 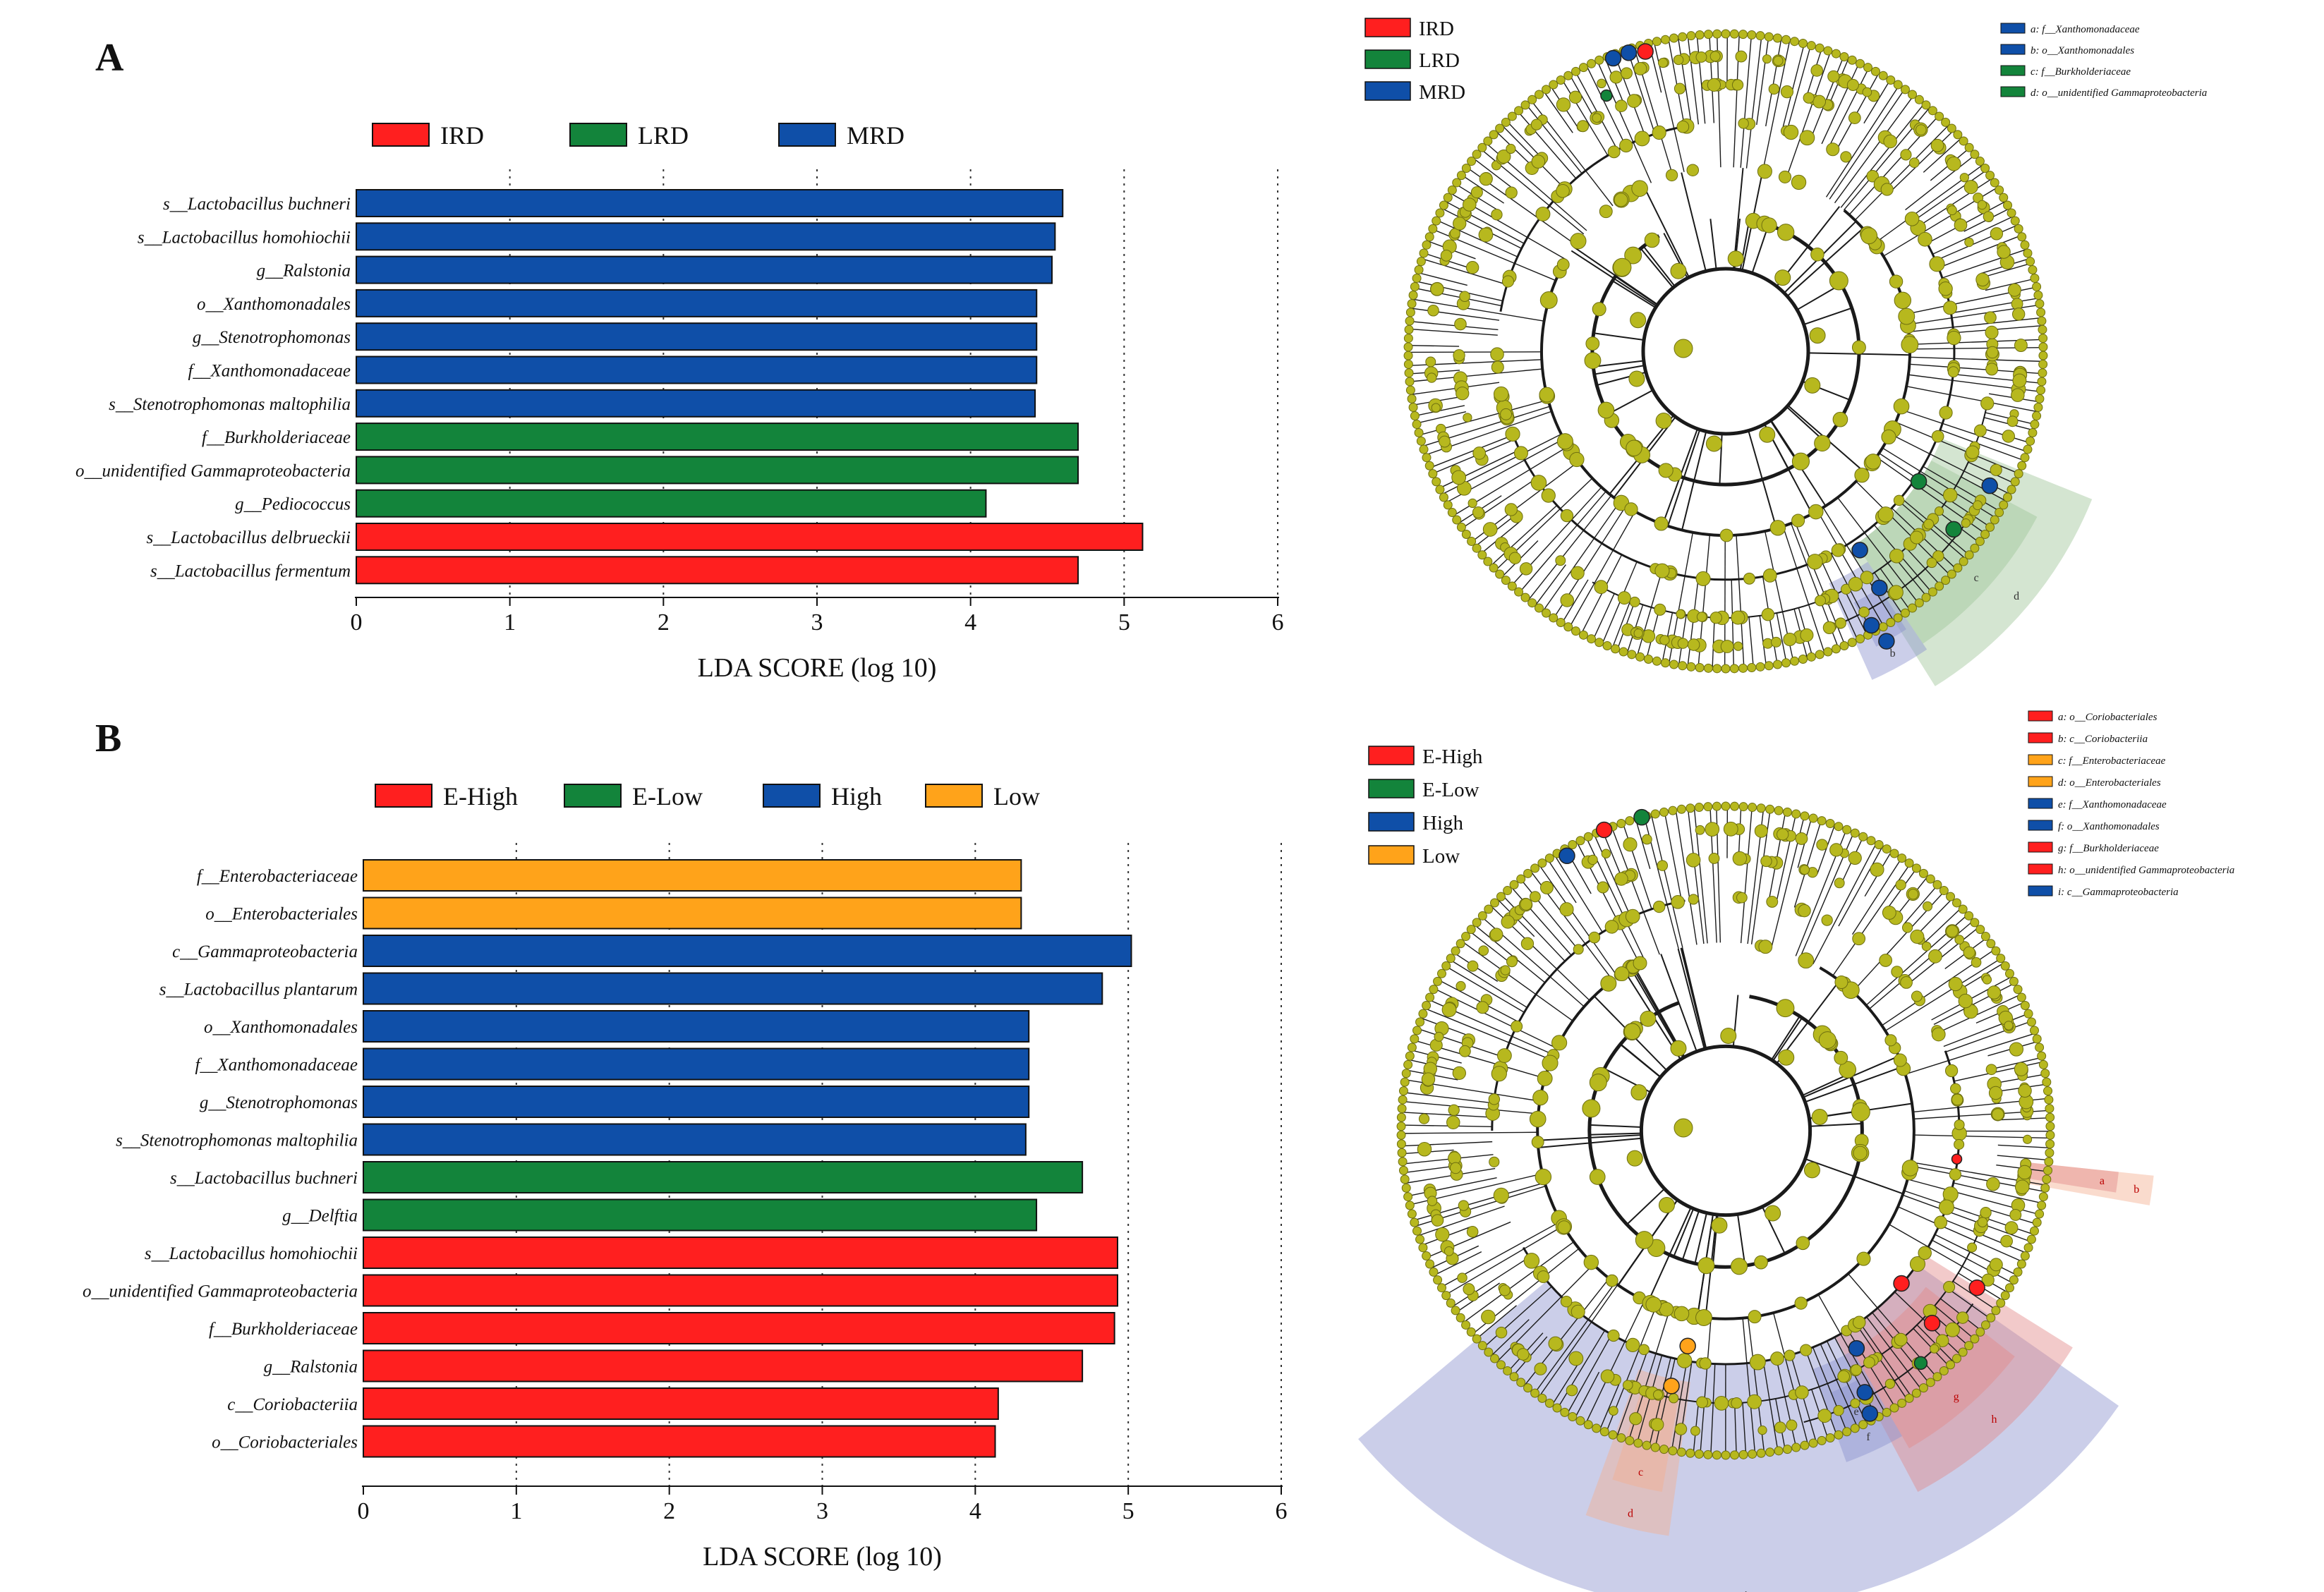 I want to click on clado-legend-label: MRD, so click(x=1442, y=92).